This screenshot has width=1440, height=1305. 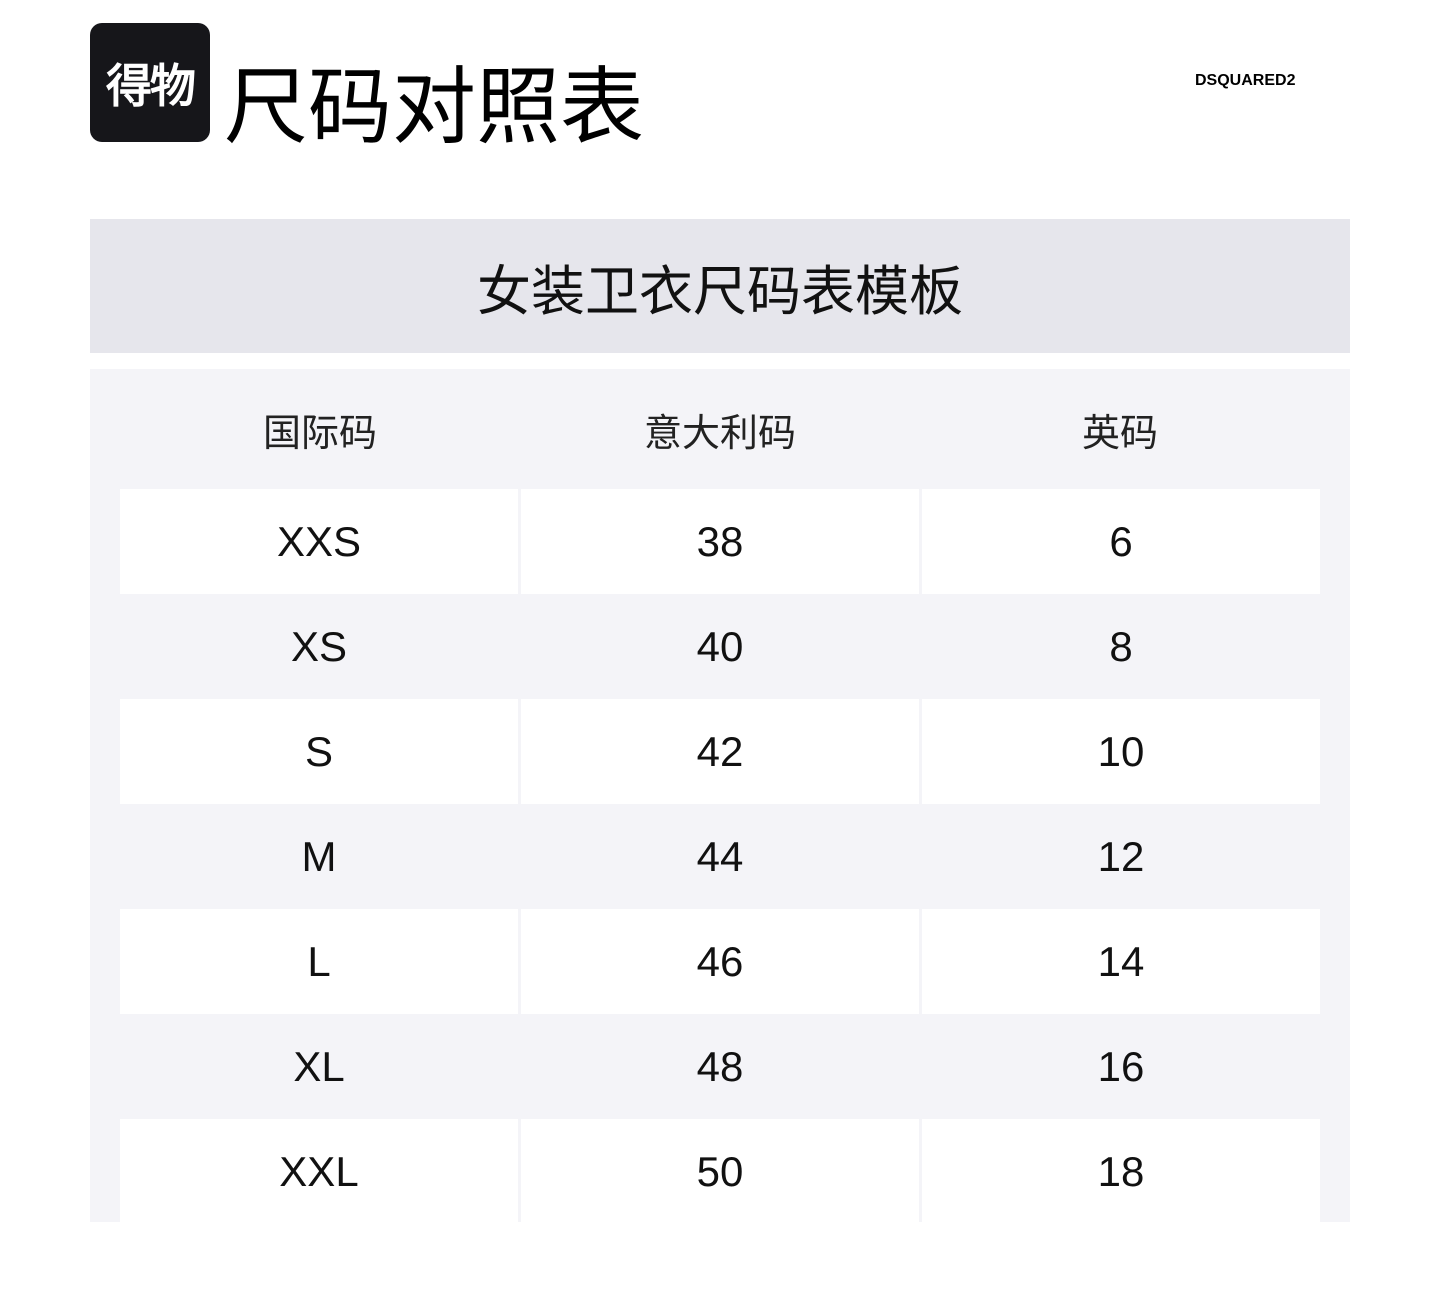 I want to click on table-header: 国际码 意大利码 英码, so click(x=720, y=429).